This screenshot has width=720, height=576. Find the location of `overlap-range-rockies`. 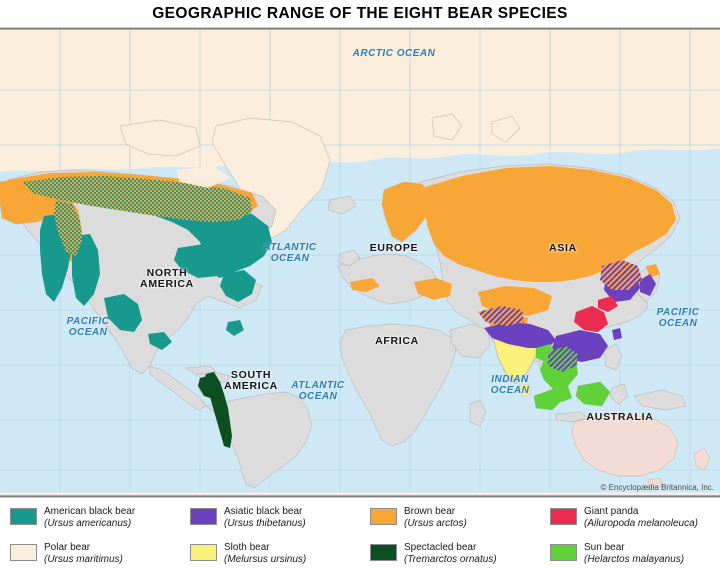

overlap-range-rockies is located at coordinates (68, 228).